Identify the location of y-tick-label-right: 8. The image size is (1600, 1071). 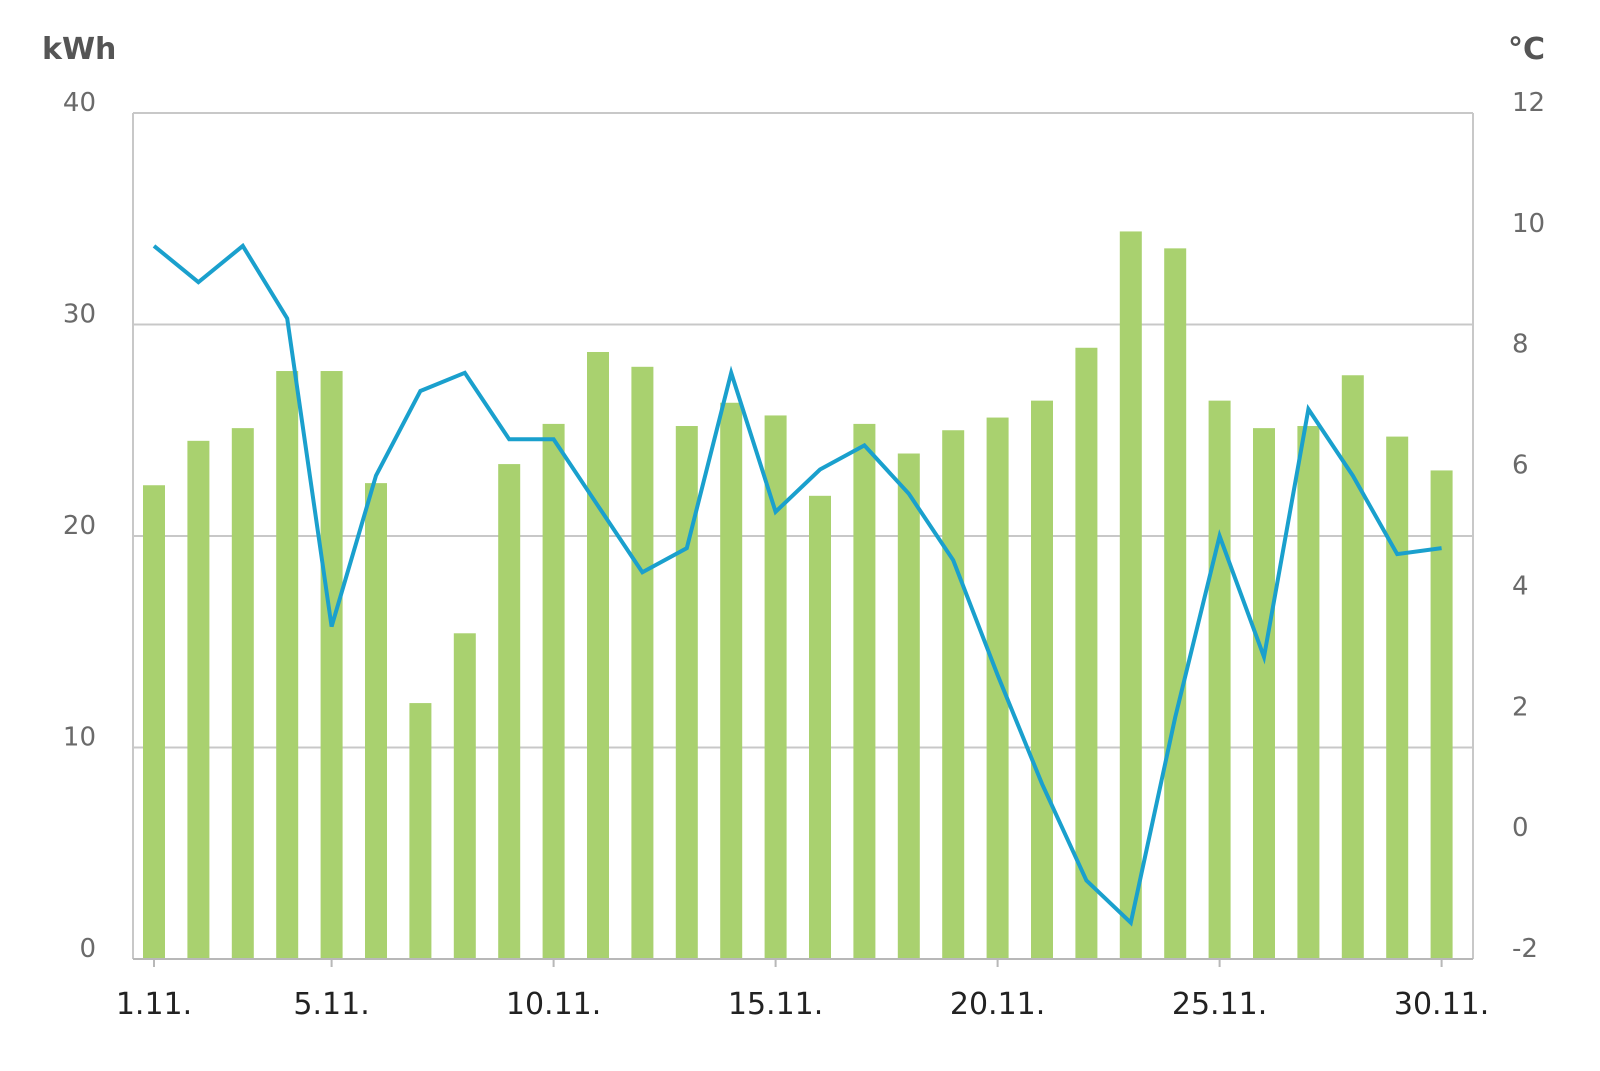
(1520, 345).